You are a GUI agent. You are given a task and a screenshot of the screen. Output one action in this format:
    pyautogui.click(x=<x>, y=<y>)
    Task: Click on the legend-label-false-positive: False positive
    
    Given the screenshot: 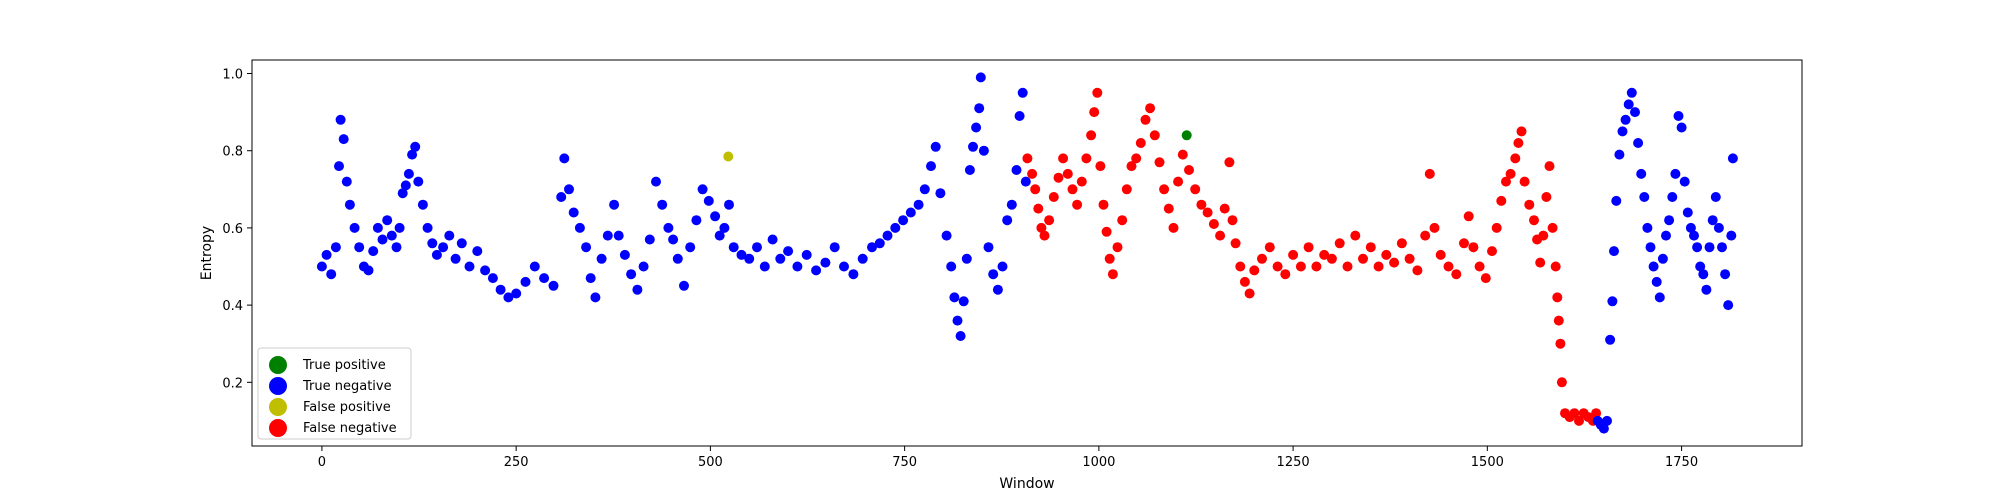 What is the action you would take?
    pyautogui.click(x=347, y=407)
    